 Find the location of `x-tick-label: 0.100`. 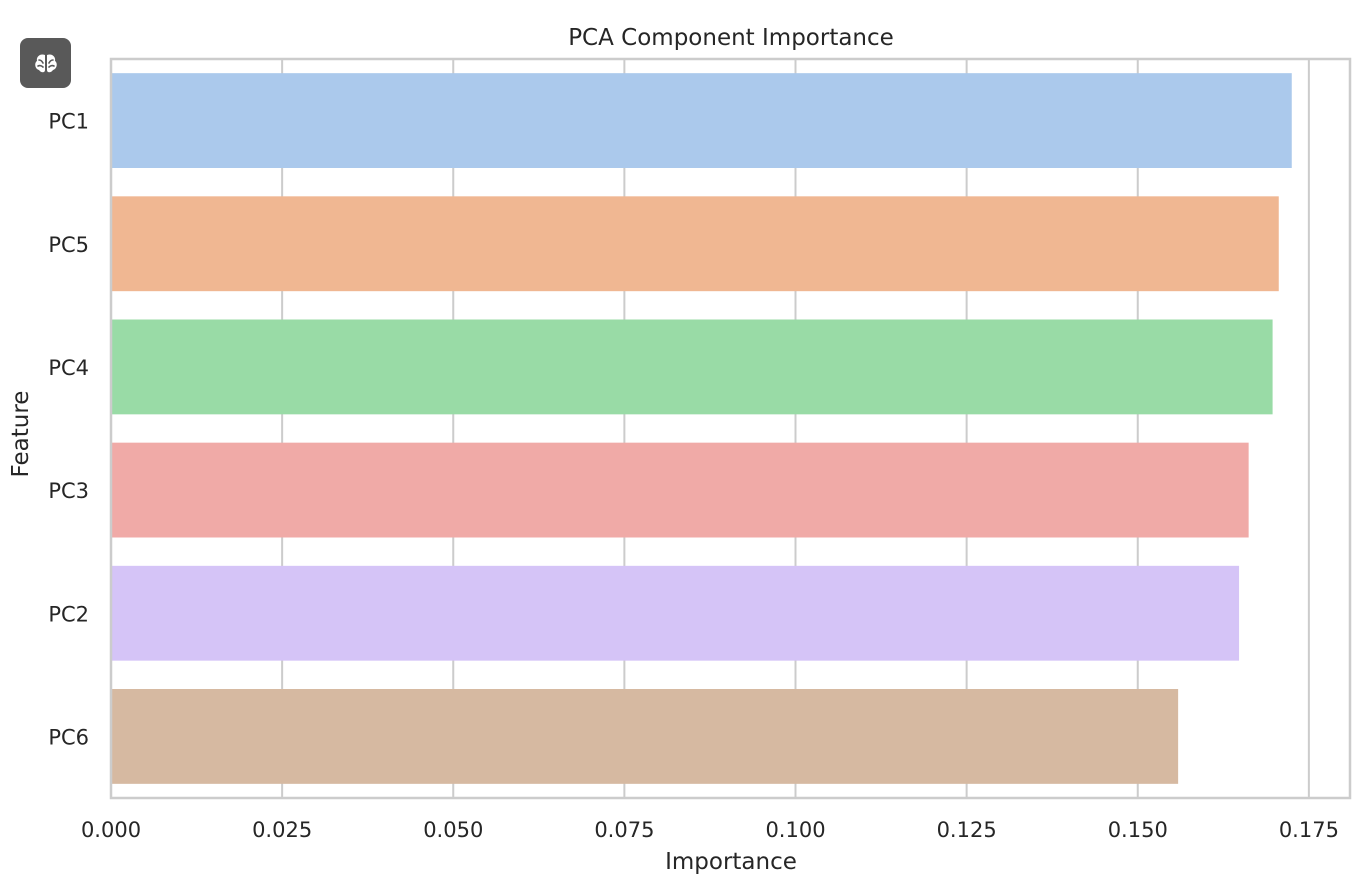

x-tick-label: 0.100 is located at coordinates (795, 830).